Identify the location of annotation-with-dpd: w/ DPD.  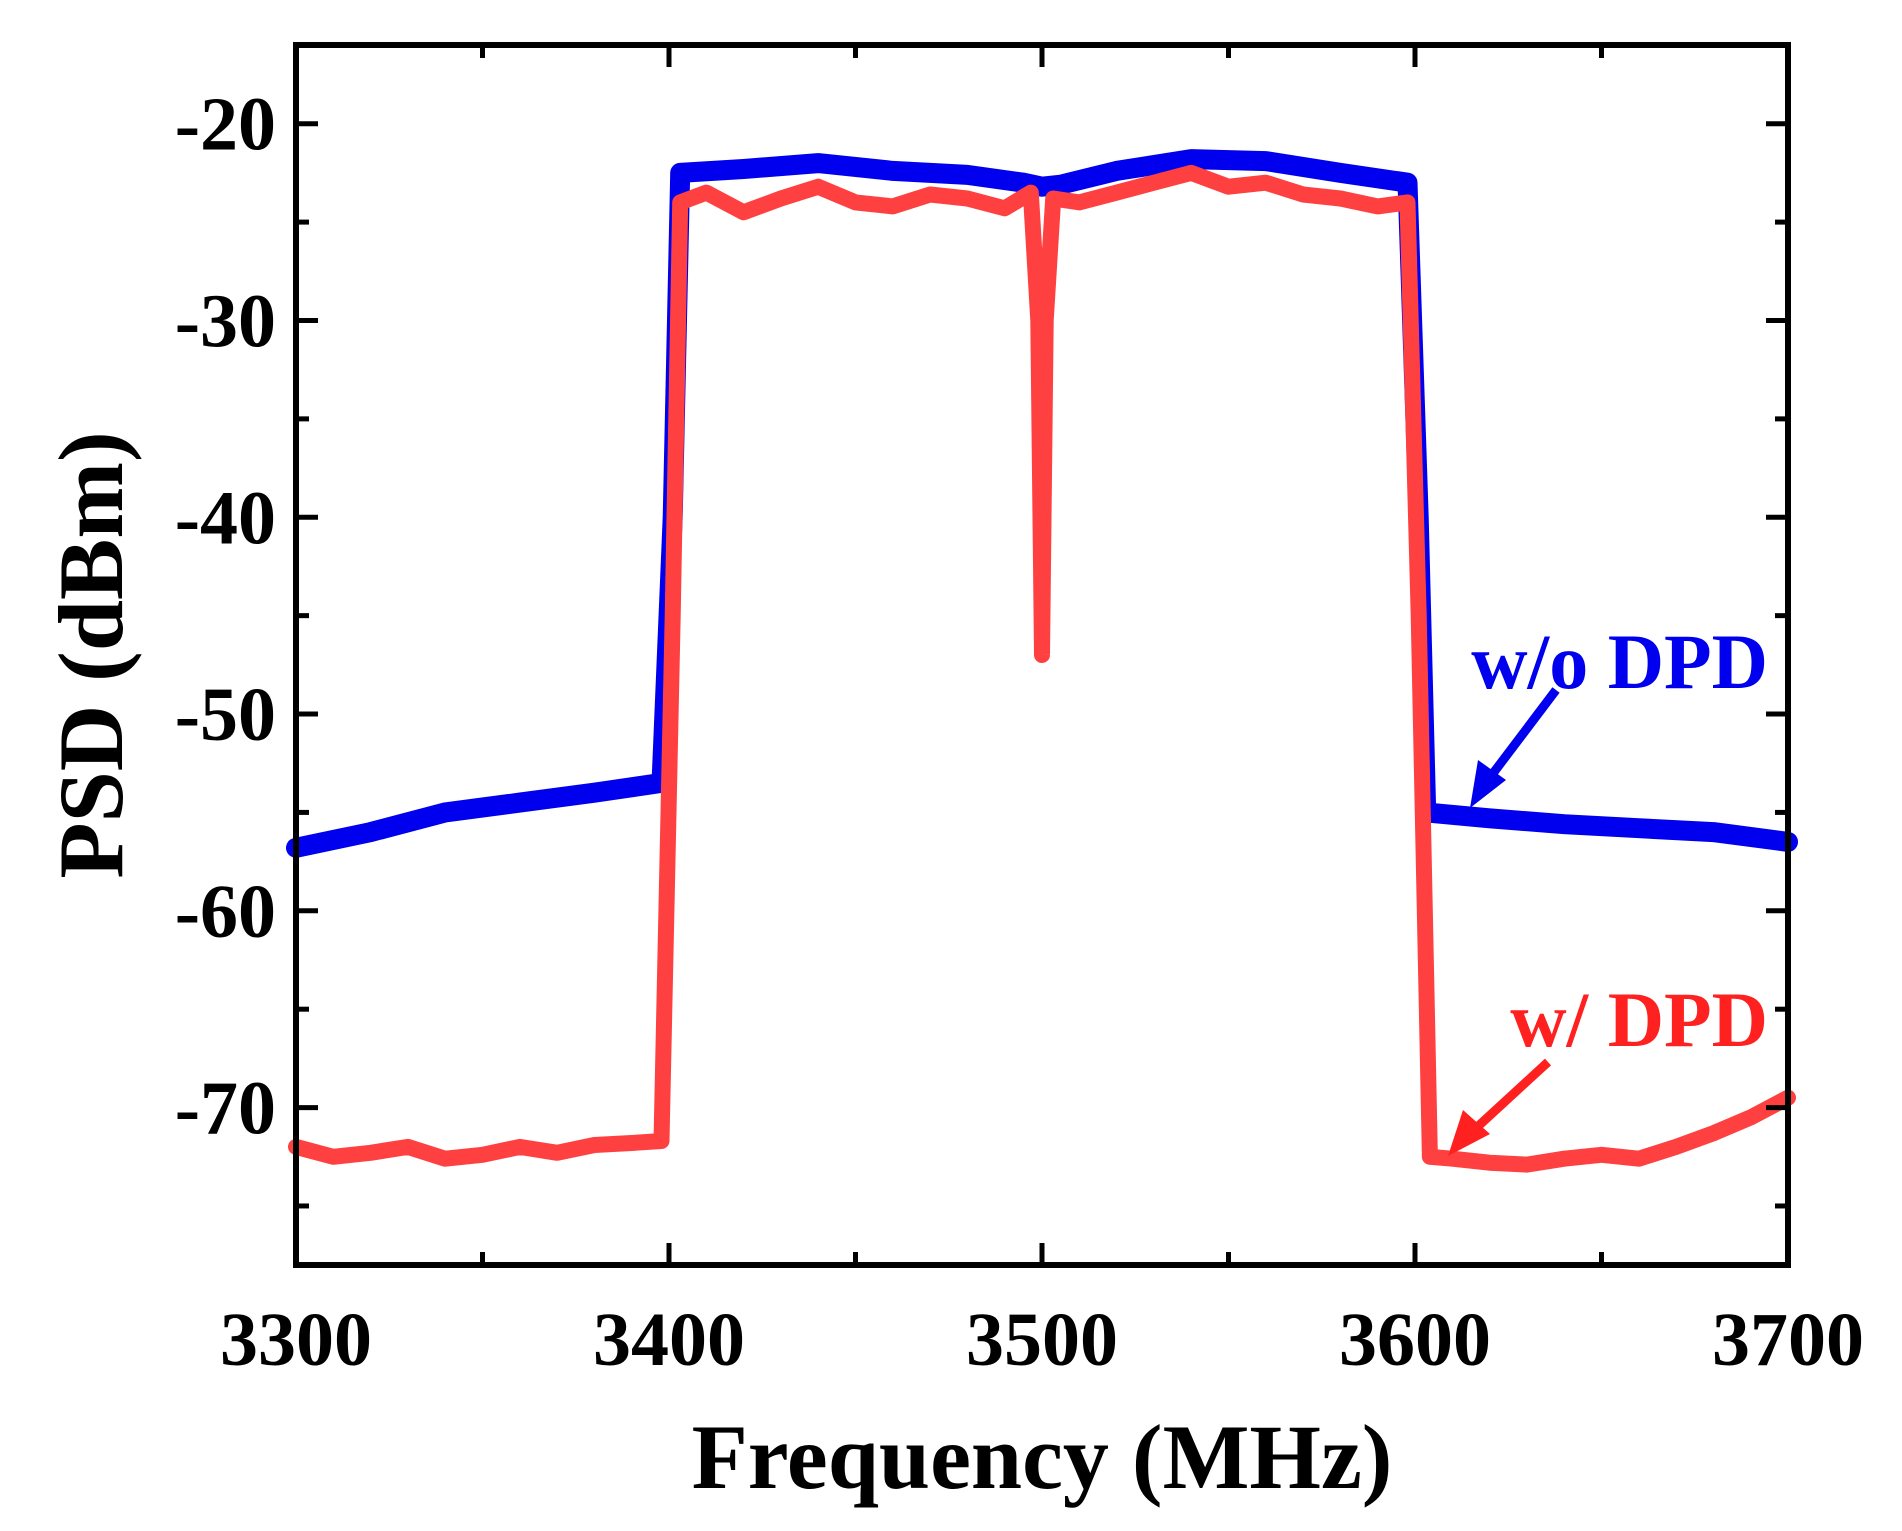
(1608, 1066).